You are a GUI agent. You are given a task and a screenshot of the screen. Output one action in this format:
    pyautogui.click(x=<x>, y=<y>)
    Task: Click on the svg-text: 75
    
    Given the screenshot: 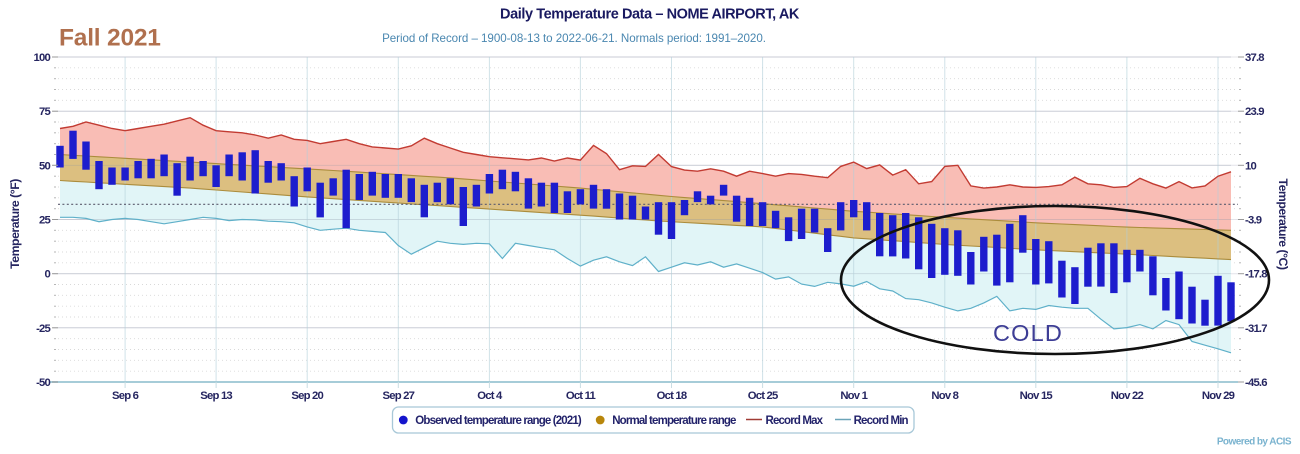 What is the action you would take?
    pyautogui.click(x=44, y=112)
    